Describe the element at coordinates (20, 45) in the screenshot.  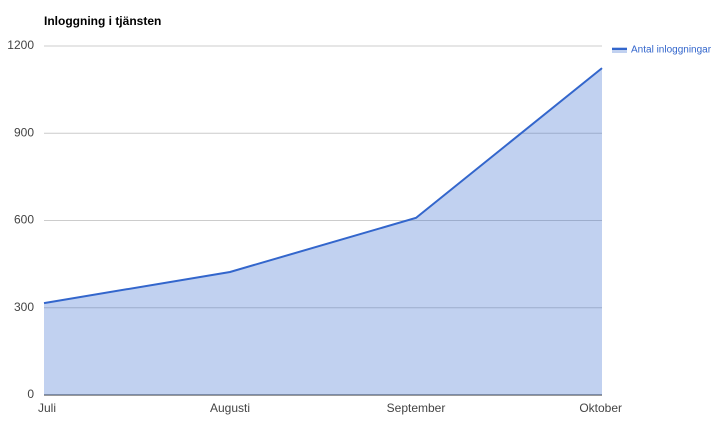
I see `y-tick-label: 1200` at that location.